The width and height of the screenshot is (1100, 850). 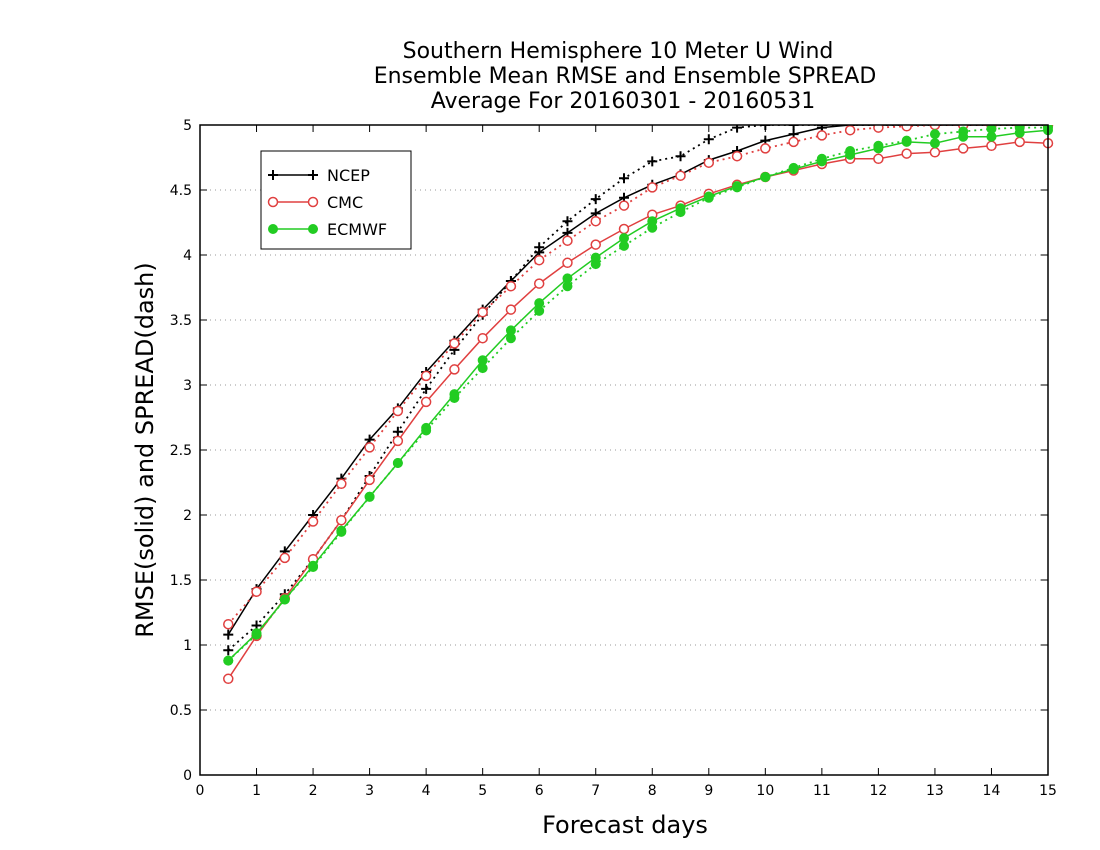 I want to click on x-axis-label: Forecast days, so click(x=625, y=825).